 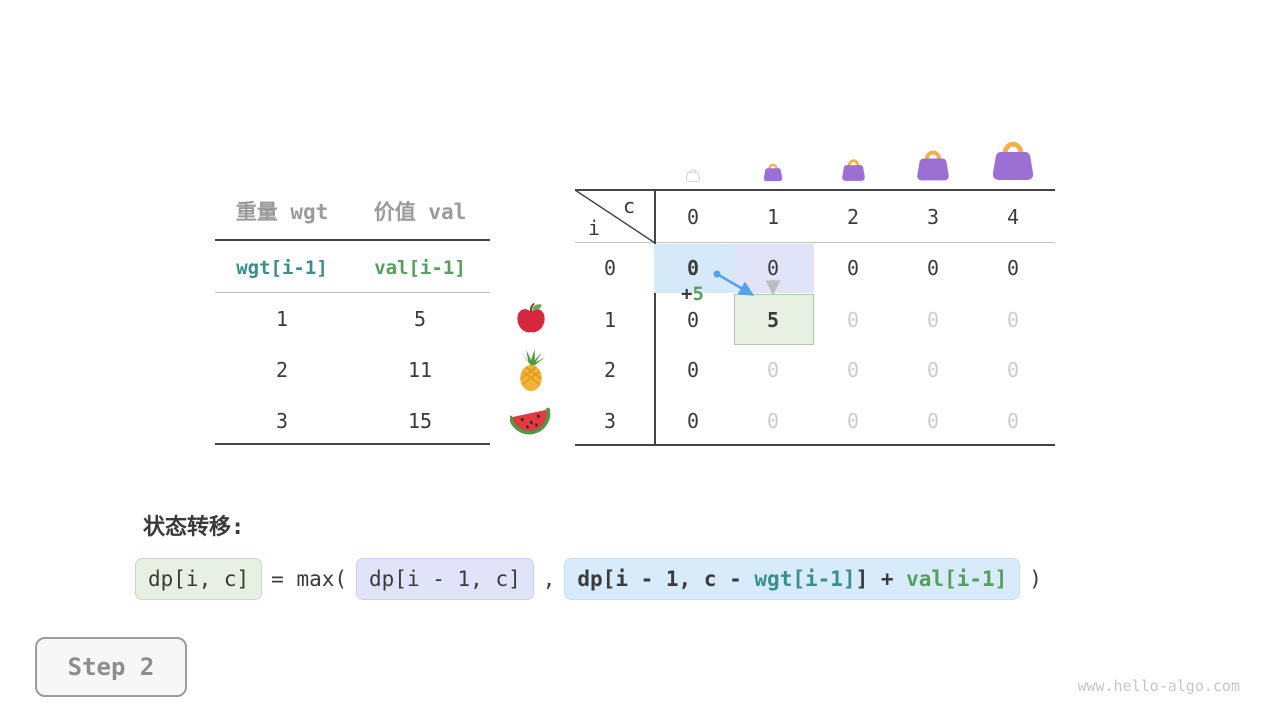 What do you see at coordinates (420, 319) in the screenshot?
I see `item-val-value: 5` at bounding box center [420, 319].